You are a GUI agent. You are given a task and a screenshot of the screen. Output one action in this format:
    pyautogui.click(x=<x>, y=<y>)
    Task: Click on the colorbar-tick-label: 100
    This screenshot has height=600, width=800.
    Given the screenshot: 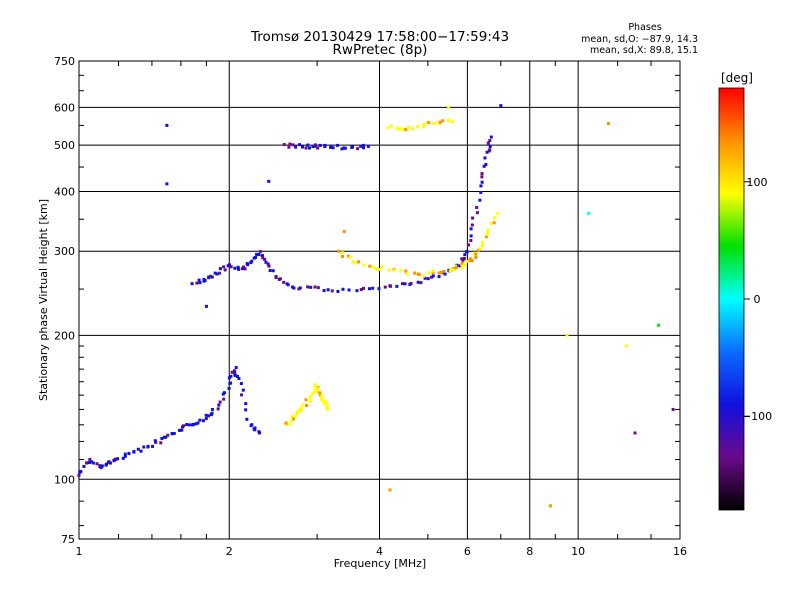 What is the action you would take?
    pyautogui.click(x=757, y=182)
    